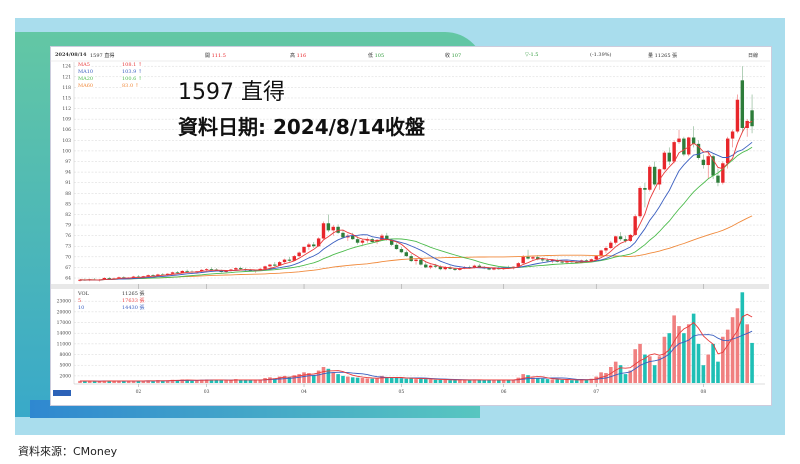 This screenshot has height=464, width=800. Describe the element at coordinates (64, 344) in the screenshot. I see `volume-tick-label: 11000` at that location.